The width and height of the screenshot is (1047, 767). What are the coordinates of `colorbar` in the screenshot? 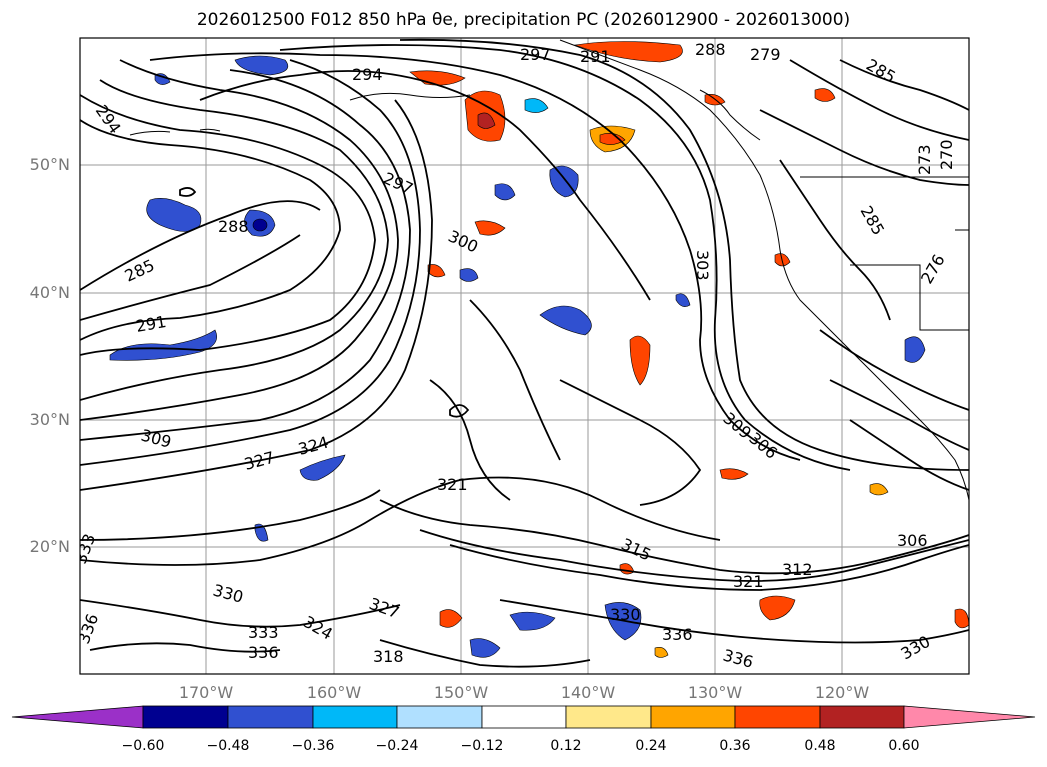 It's located at (523, 717).